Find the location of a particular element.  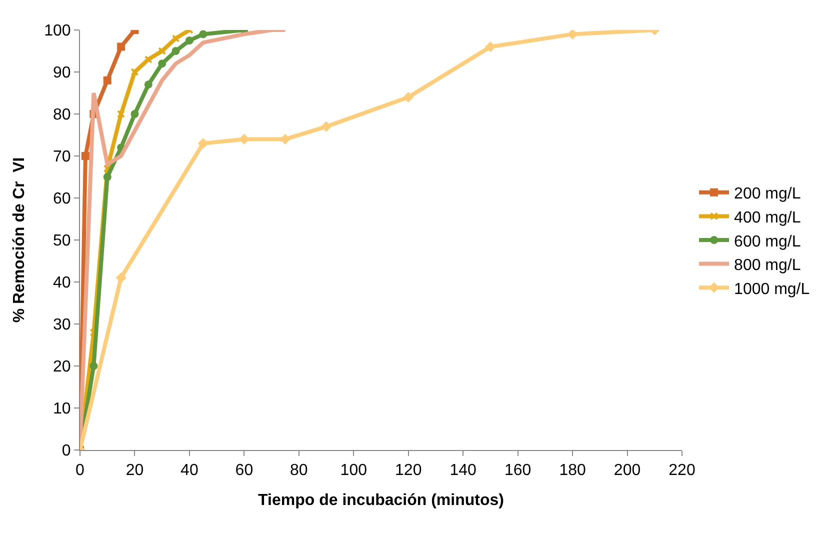

legend-label: 800 mg/L is located at coordinates (767, 265).